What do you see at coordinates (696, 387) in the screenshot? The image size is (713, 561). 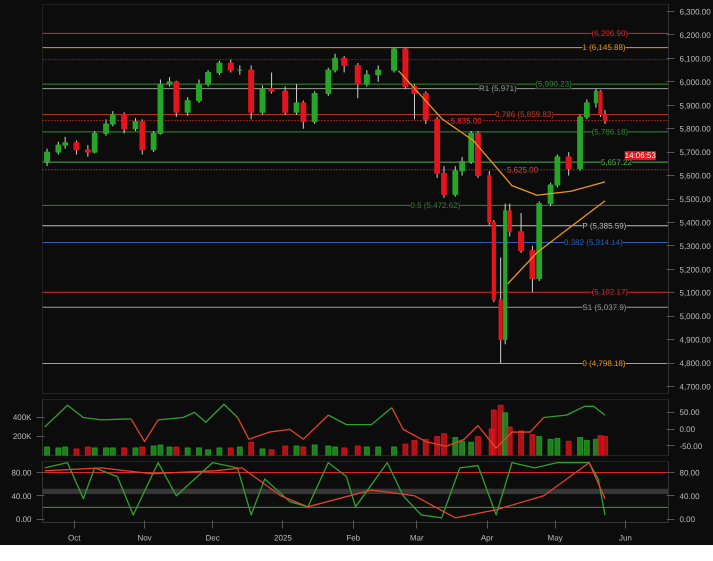 I see `y-tick-label: 4,700.00` at bounding box center [696, 387].